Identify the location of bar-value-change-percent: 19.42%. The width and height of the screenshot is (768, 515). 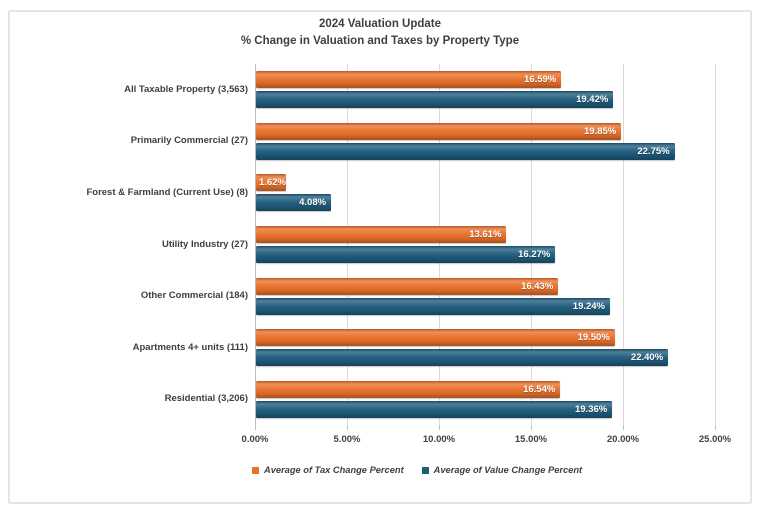
(435, 100).